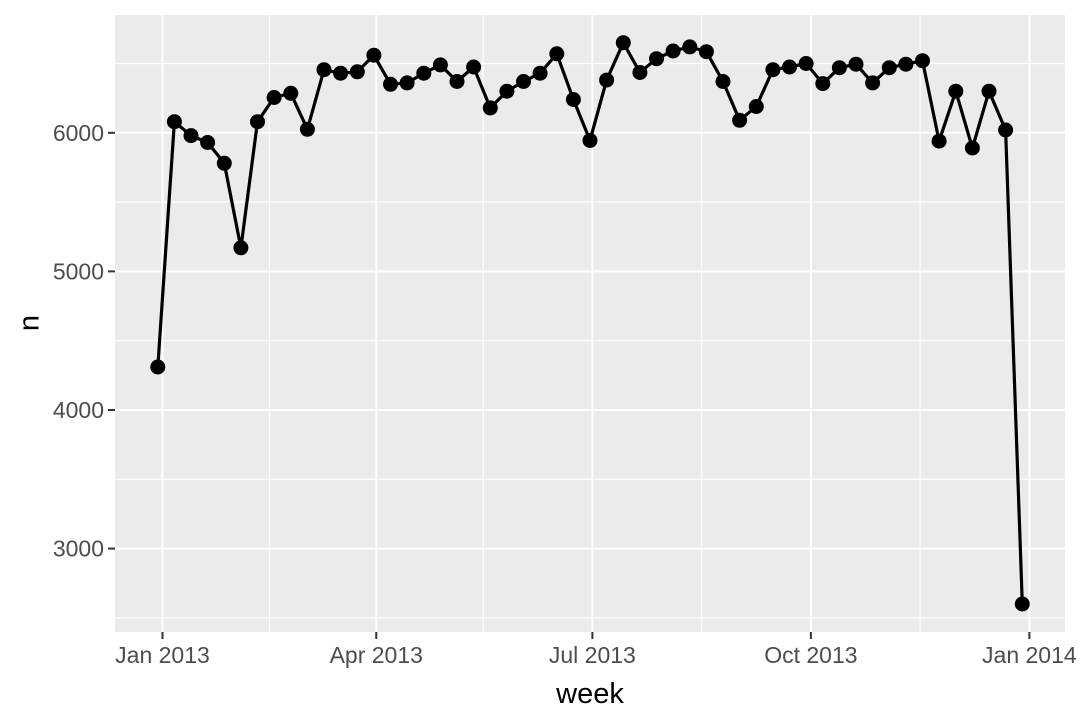 This screenshot has width=1080, height=720. I want to click on x-axis-tick-label: Jan 2013, so click(162, 655).